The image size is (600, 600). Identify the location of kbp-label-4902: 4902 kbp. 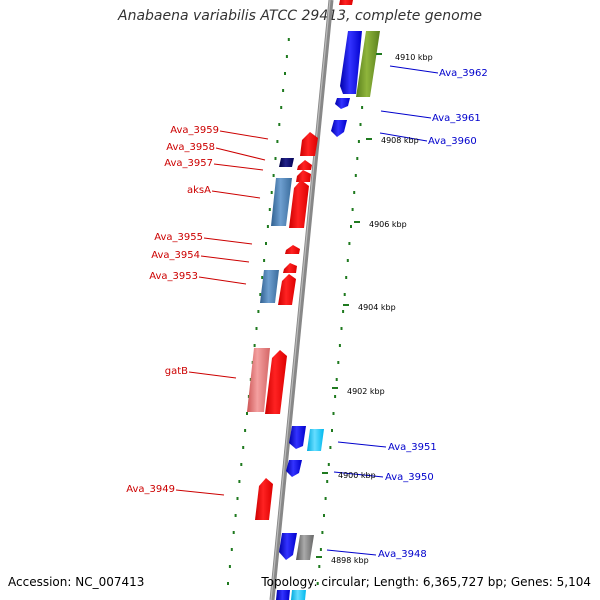
(366, 391).